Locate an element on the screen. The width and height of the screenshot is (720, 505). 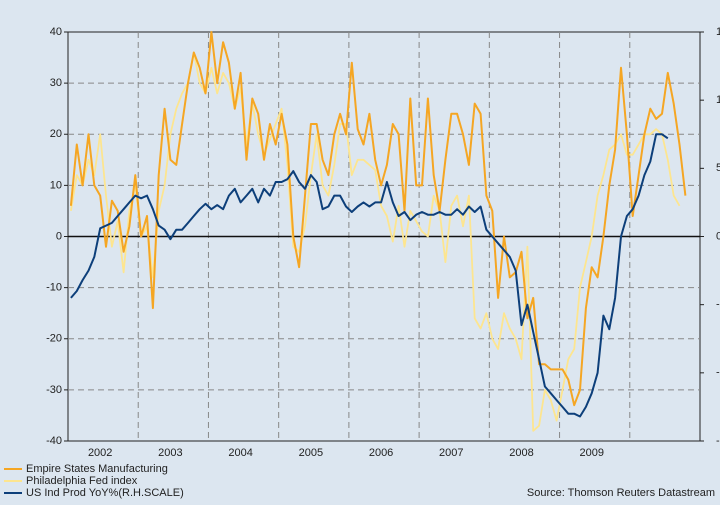
y-tick-label: 40 is located at coordinates (56, 32).